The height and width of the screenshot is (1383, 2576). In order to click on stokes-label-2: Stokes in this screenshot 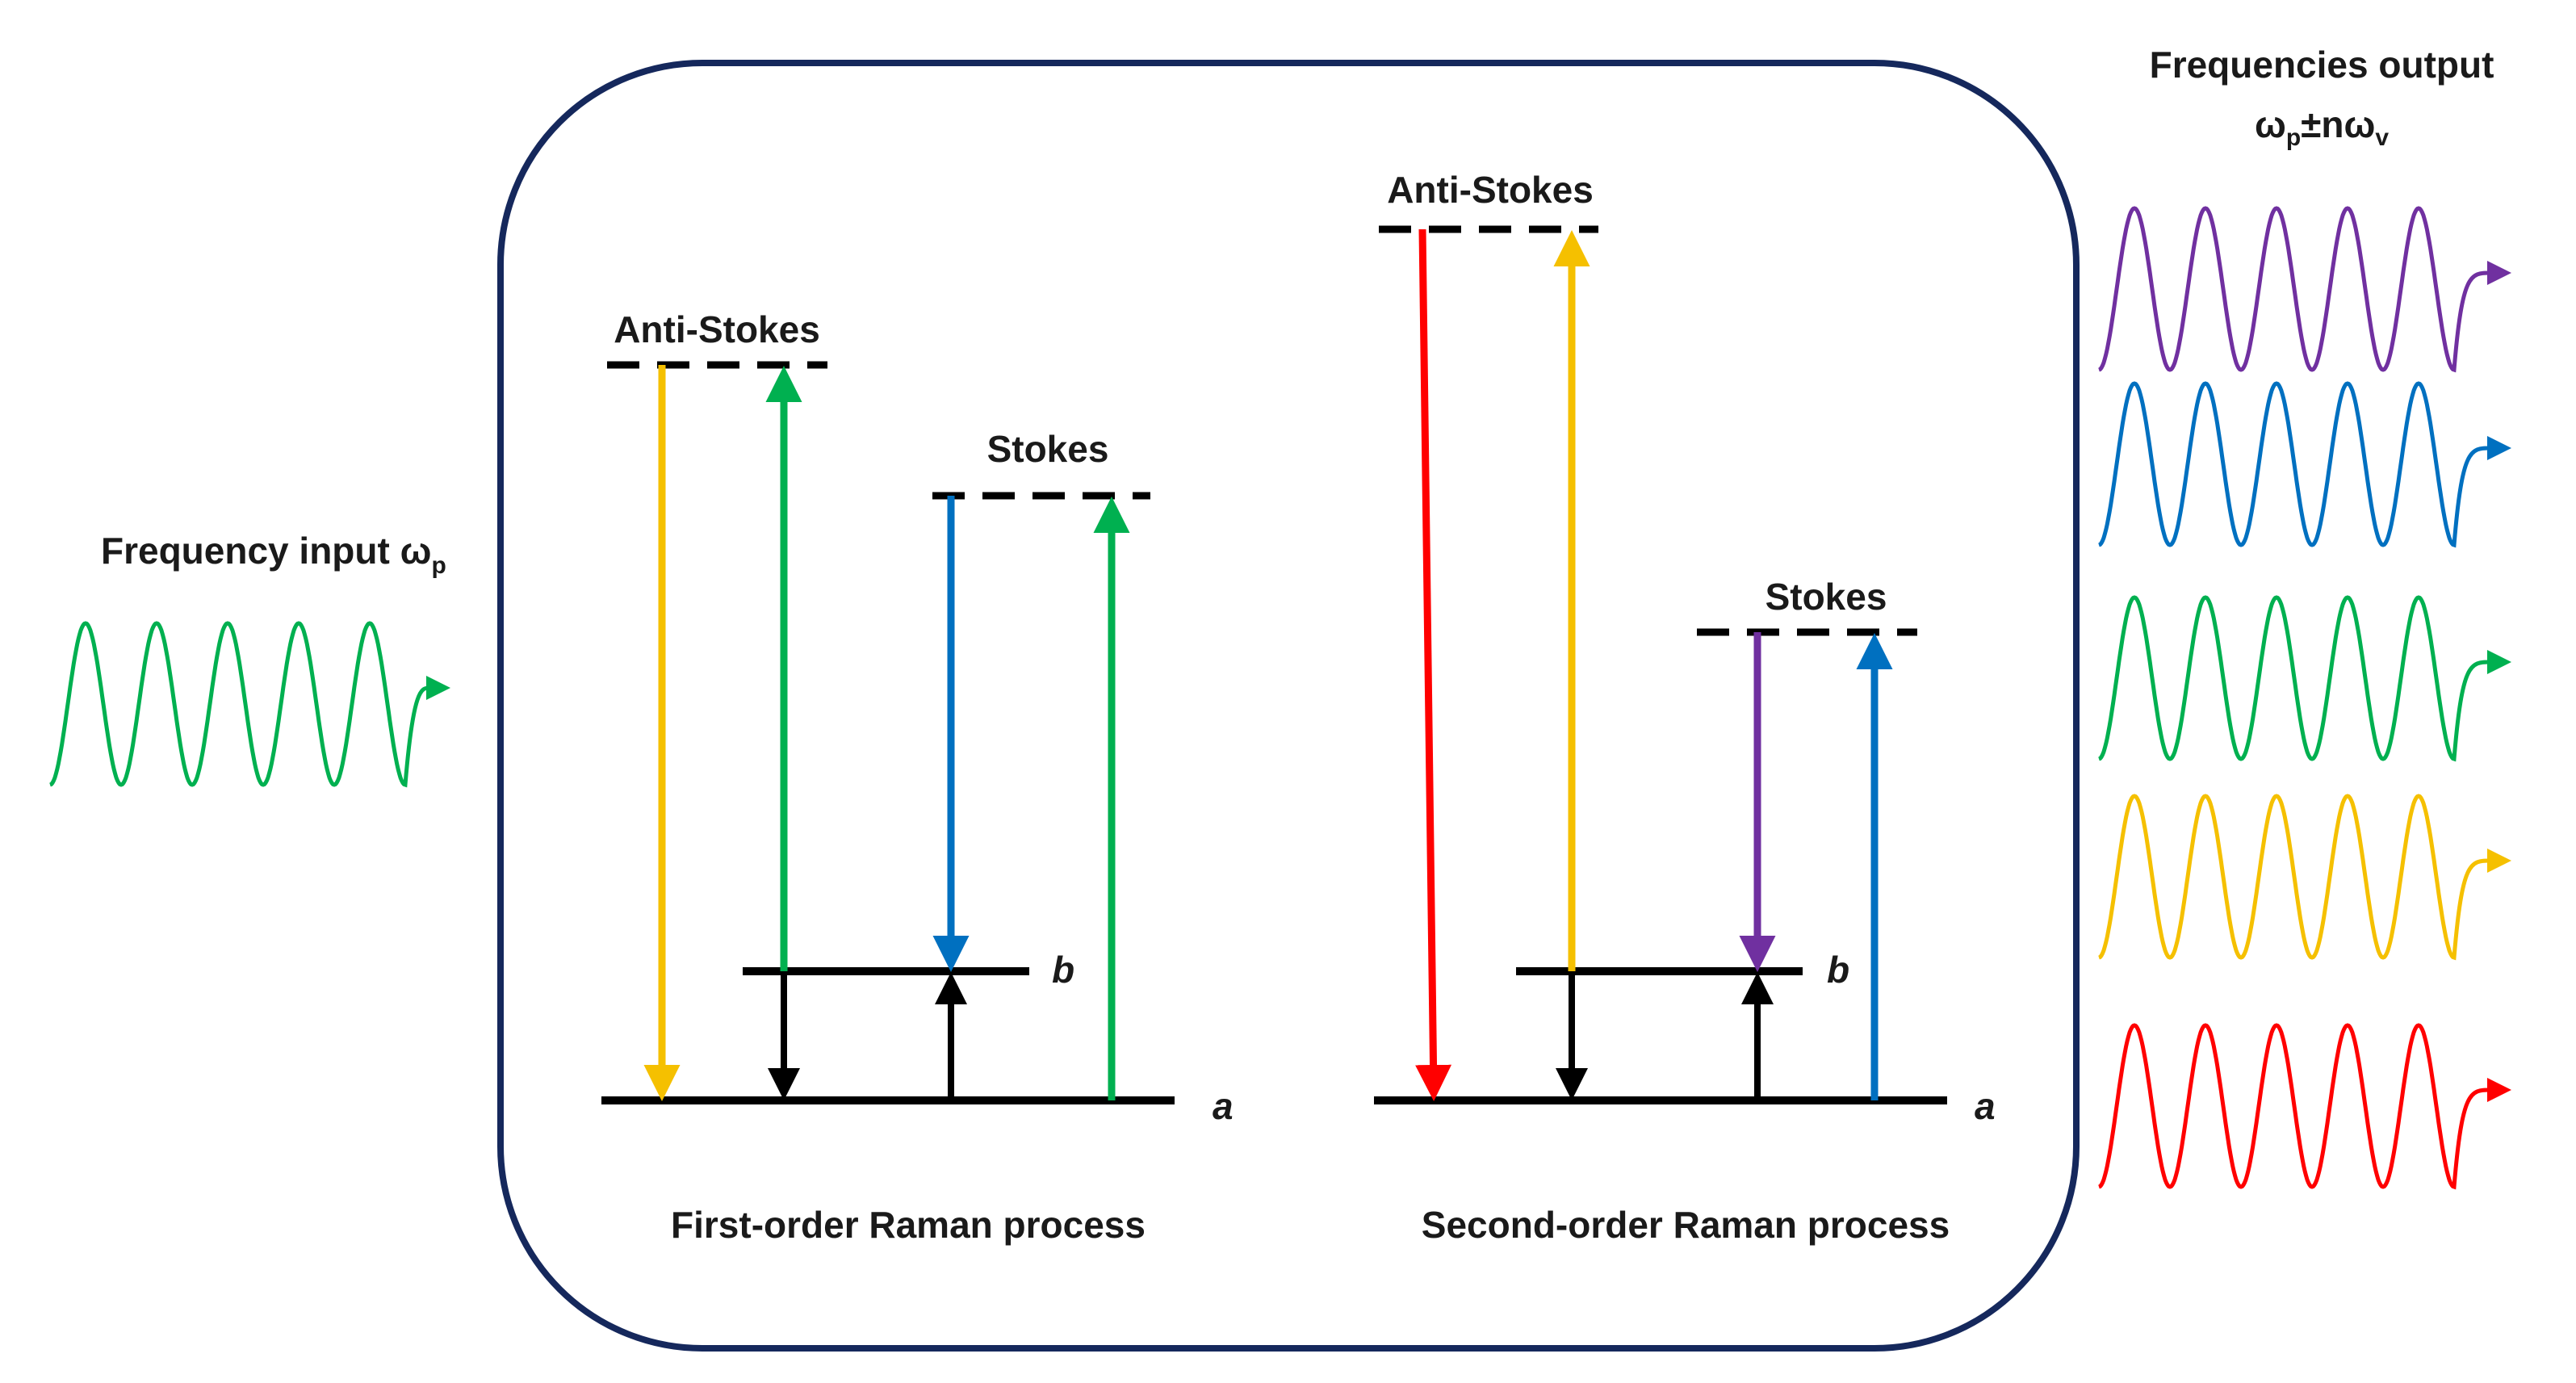, I will do `click(1826, 597)`.